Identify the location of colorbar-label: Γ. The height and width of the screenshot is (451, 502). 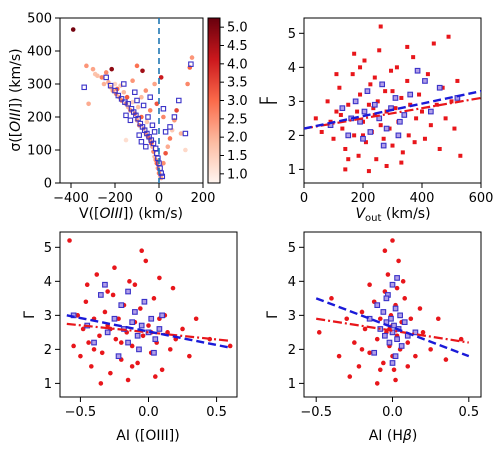
(266, 101).